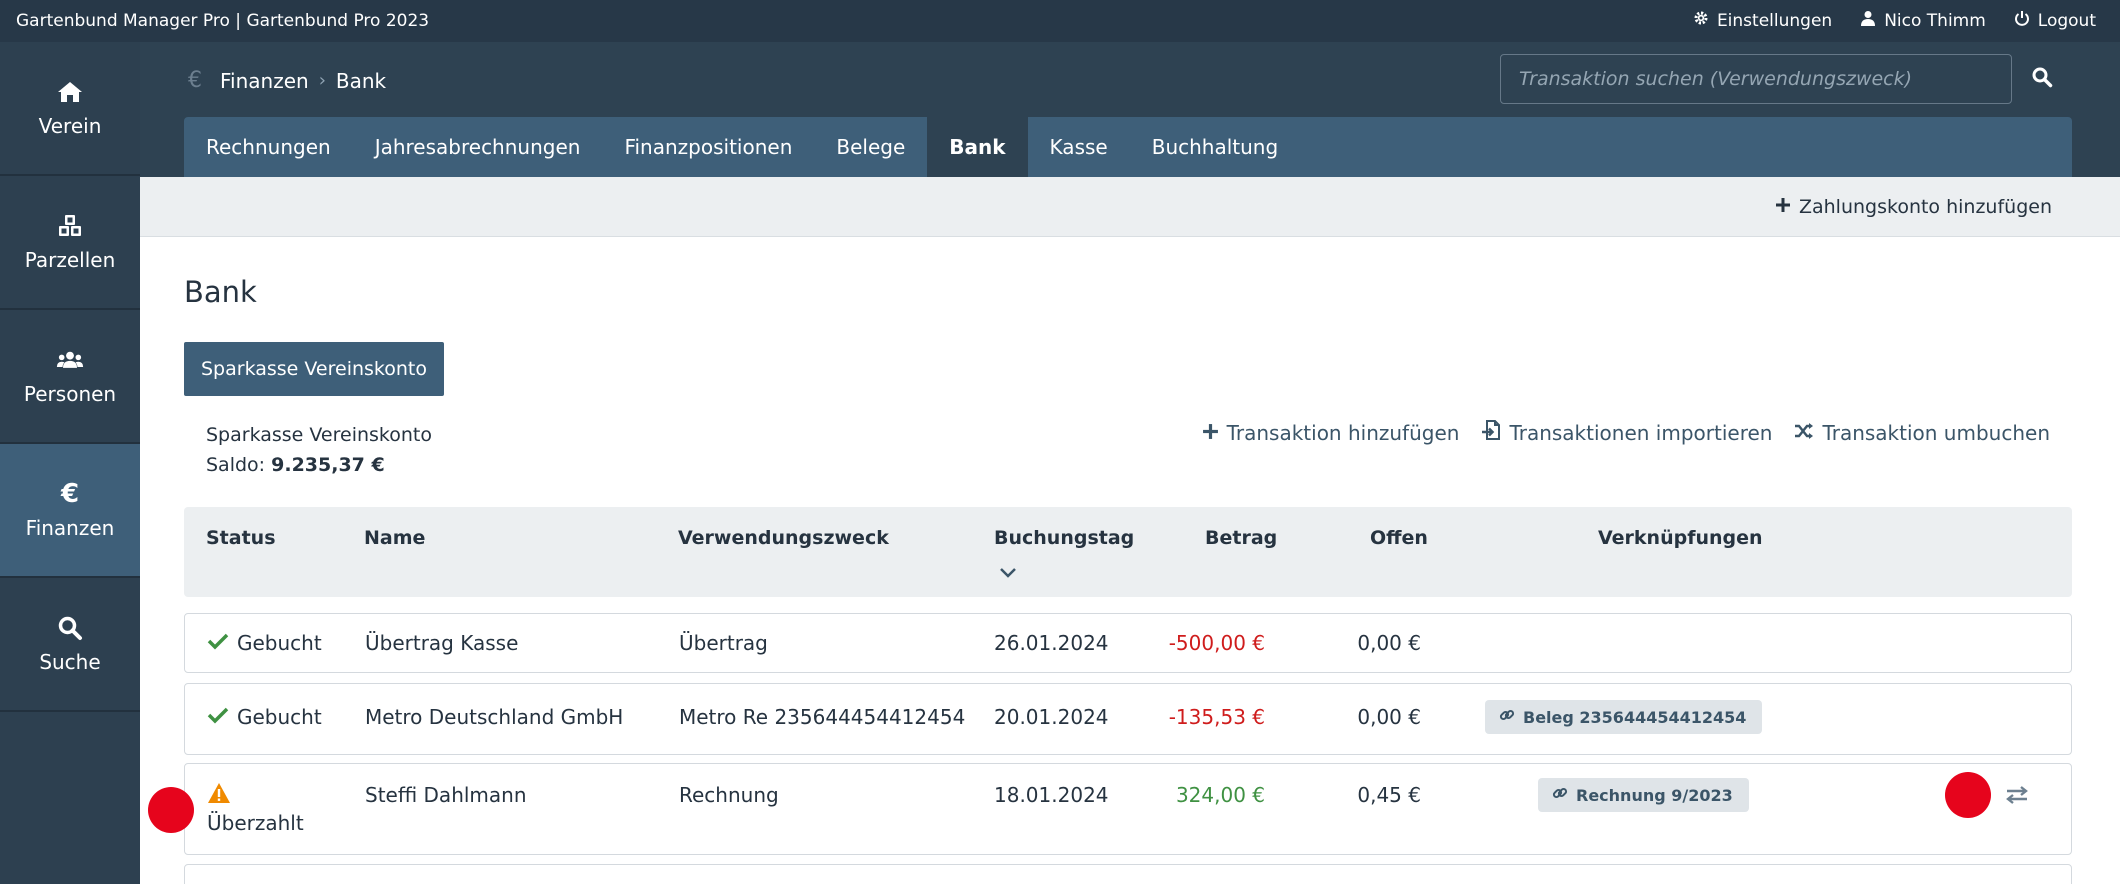  What do you see at coordinates (328, 465) in the screenshot?
I see `saldo-value: 9.235,37 €` at bounding box center [328, 465].